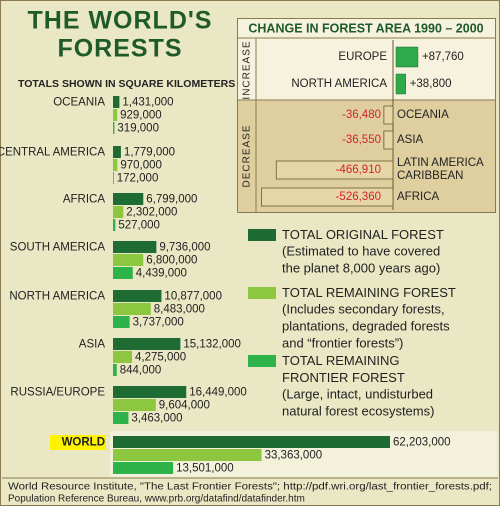  What do you see at coordinates (218, 393) in the screenshot?
I see `value-label: 16,449,000` at bounding box center [218, 393].